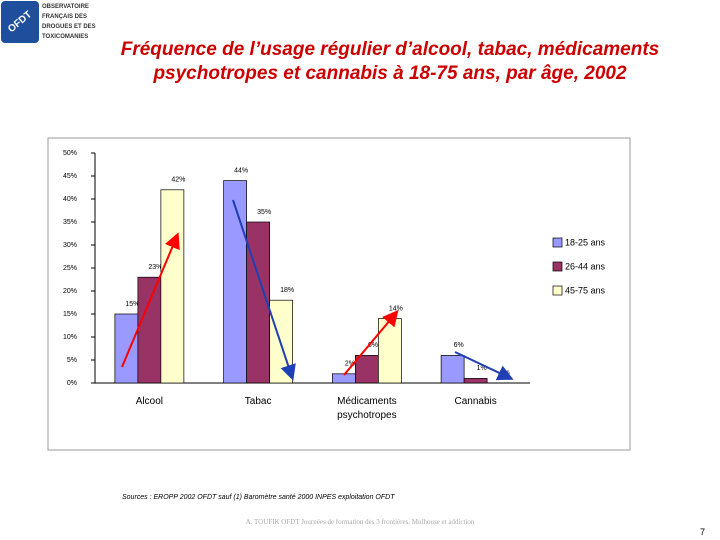  Describe the element at coordinates (70, 268) in the screenshot. I see `y-tick-label: 25%` at that location.